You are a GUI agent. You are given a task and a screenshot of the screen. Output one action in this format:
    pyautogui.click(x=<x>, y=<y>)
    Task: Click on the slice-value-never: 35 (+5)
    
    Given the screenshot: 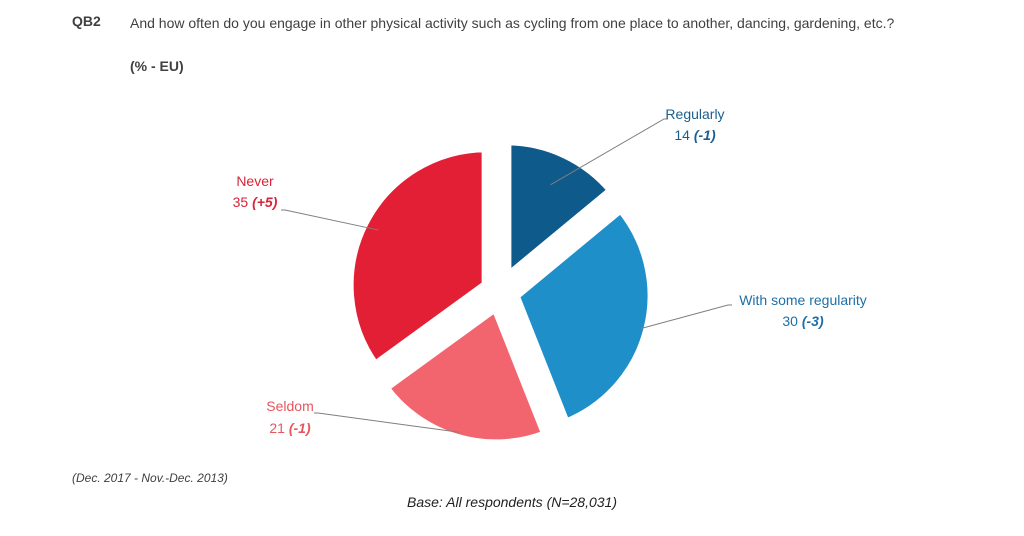 What is the action you would take?
    pyautogui.click(x=255, y=202)
    